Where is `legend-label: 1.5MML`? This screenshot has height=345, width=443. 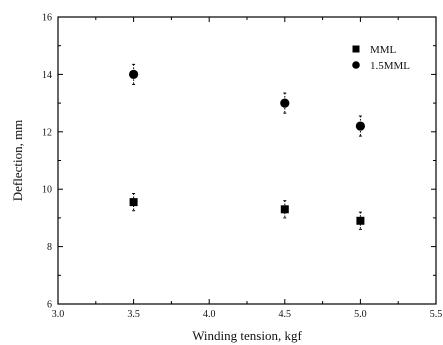 legend-label: 1.5MML is located at coordinates (390, 66).